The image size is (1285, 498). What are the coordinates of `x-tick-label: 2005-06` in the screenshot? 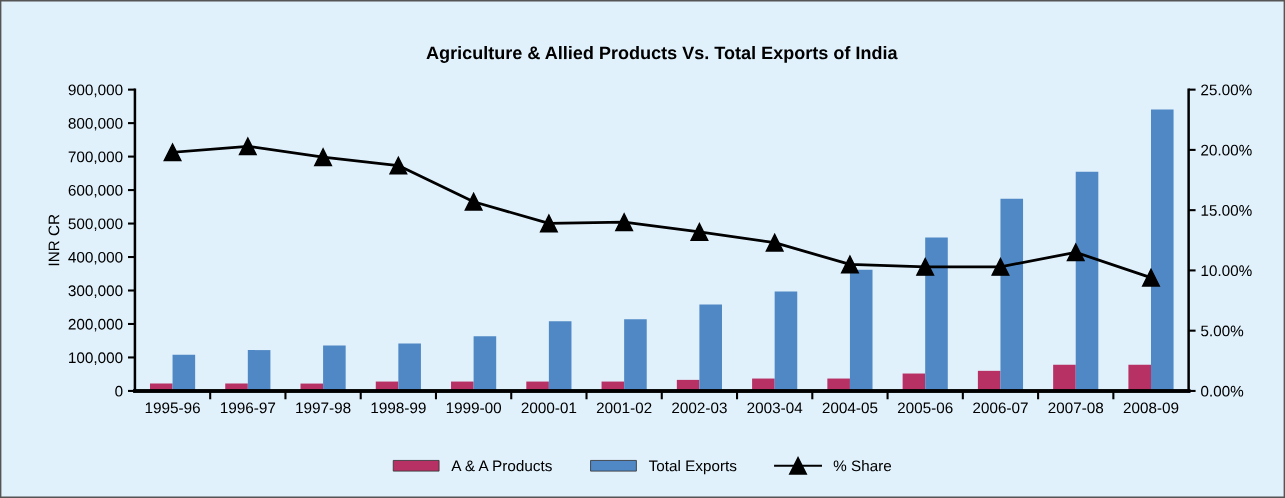 It's located at (925, 408).